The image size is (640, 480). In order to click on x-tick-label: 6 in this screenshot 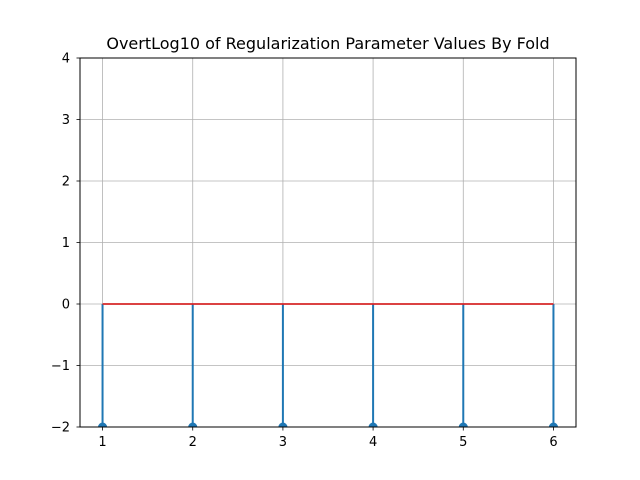, I will do `click(553, 442)`.